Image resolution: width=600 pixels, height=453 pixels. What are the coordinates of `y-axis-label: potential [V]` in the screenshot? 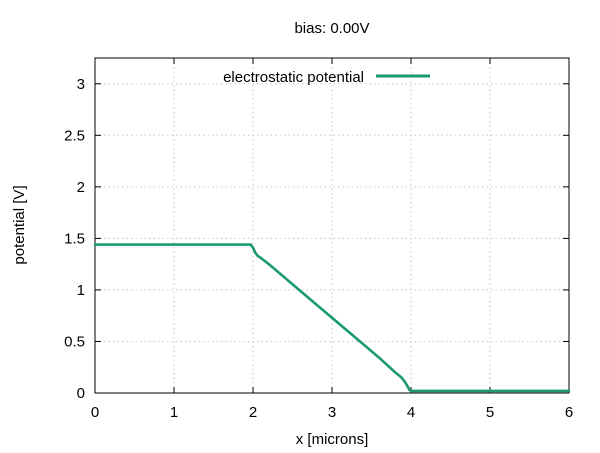 It's located at (19, 224).